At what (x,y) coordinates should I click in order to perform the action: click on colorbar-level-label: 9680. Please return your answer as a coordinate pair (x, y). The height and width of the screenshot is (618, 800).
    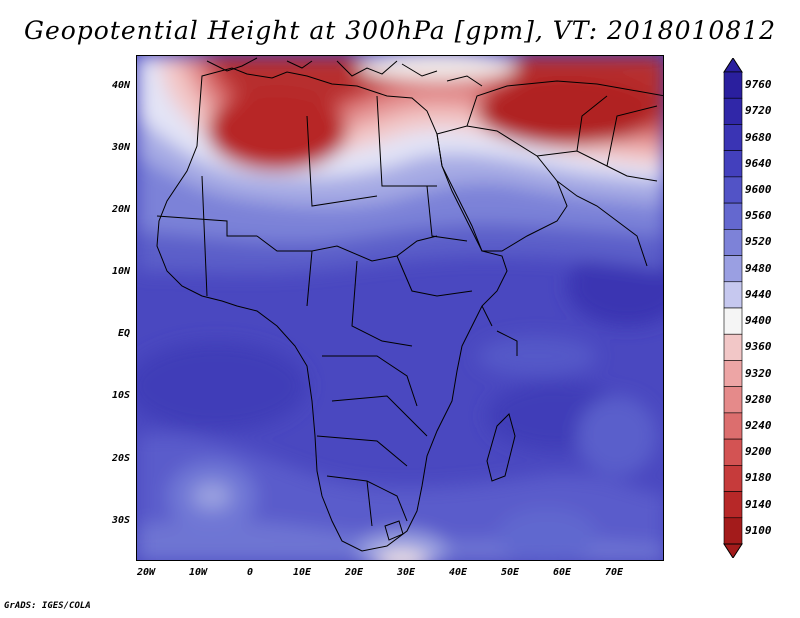
    Looking at the image, I should click on (758, 137).